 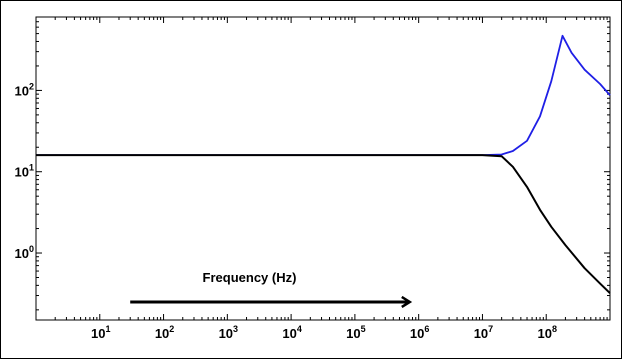 What do you see at coordinates (24, 89) in the screenshot?
I see `y-tick-label: 10²` at bounding box center [24, 89].